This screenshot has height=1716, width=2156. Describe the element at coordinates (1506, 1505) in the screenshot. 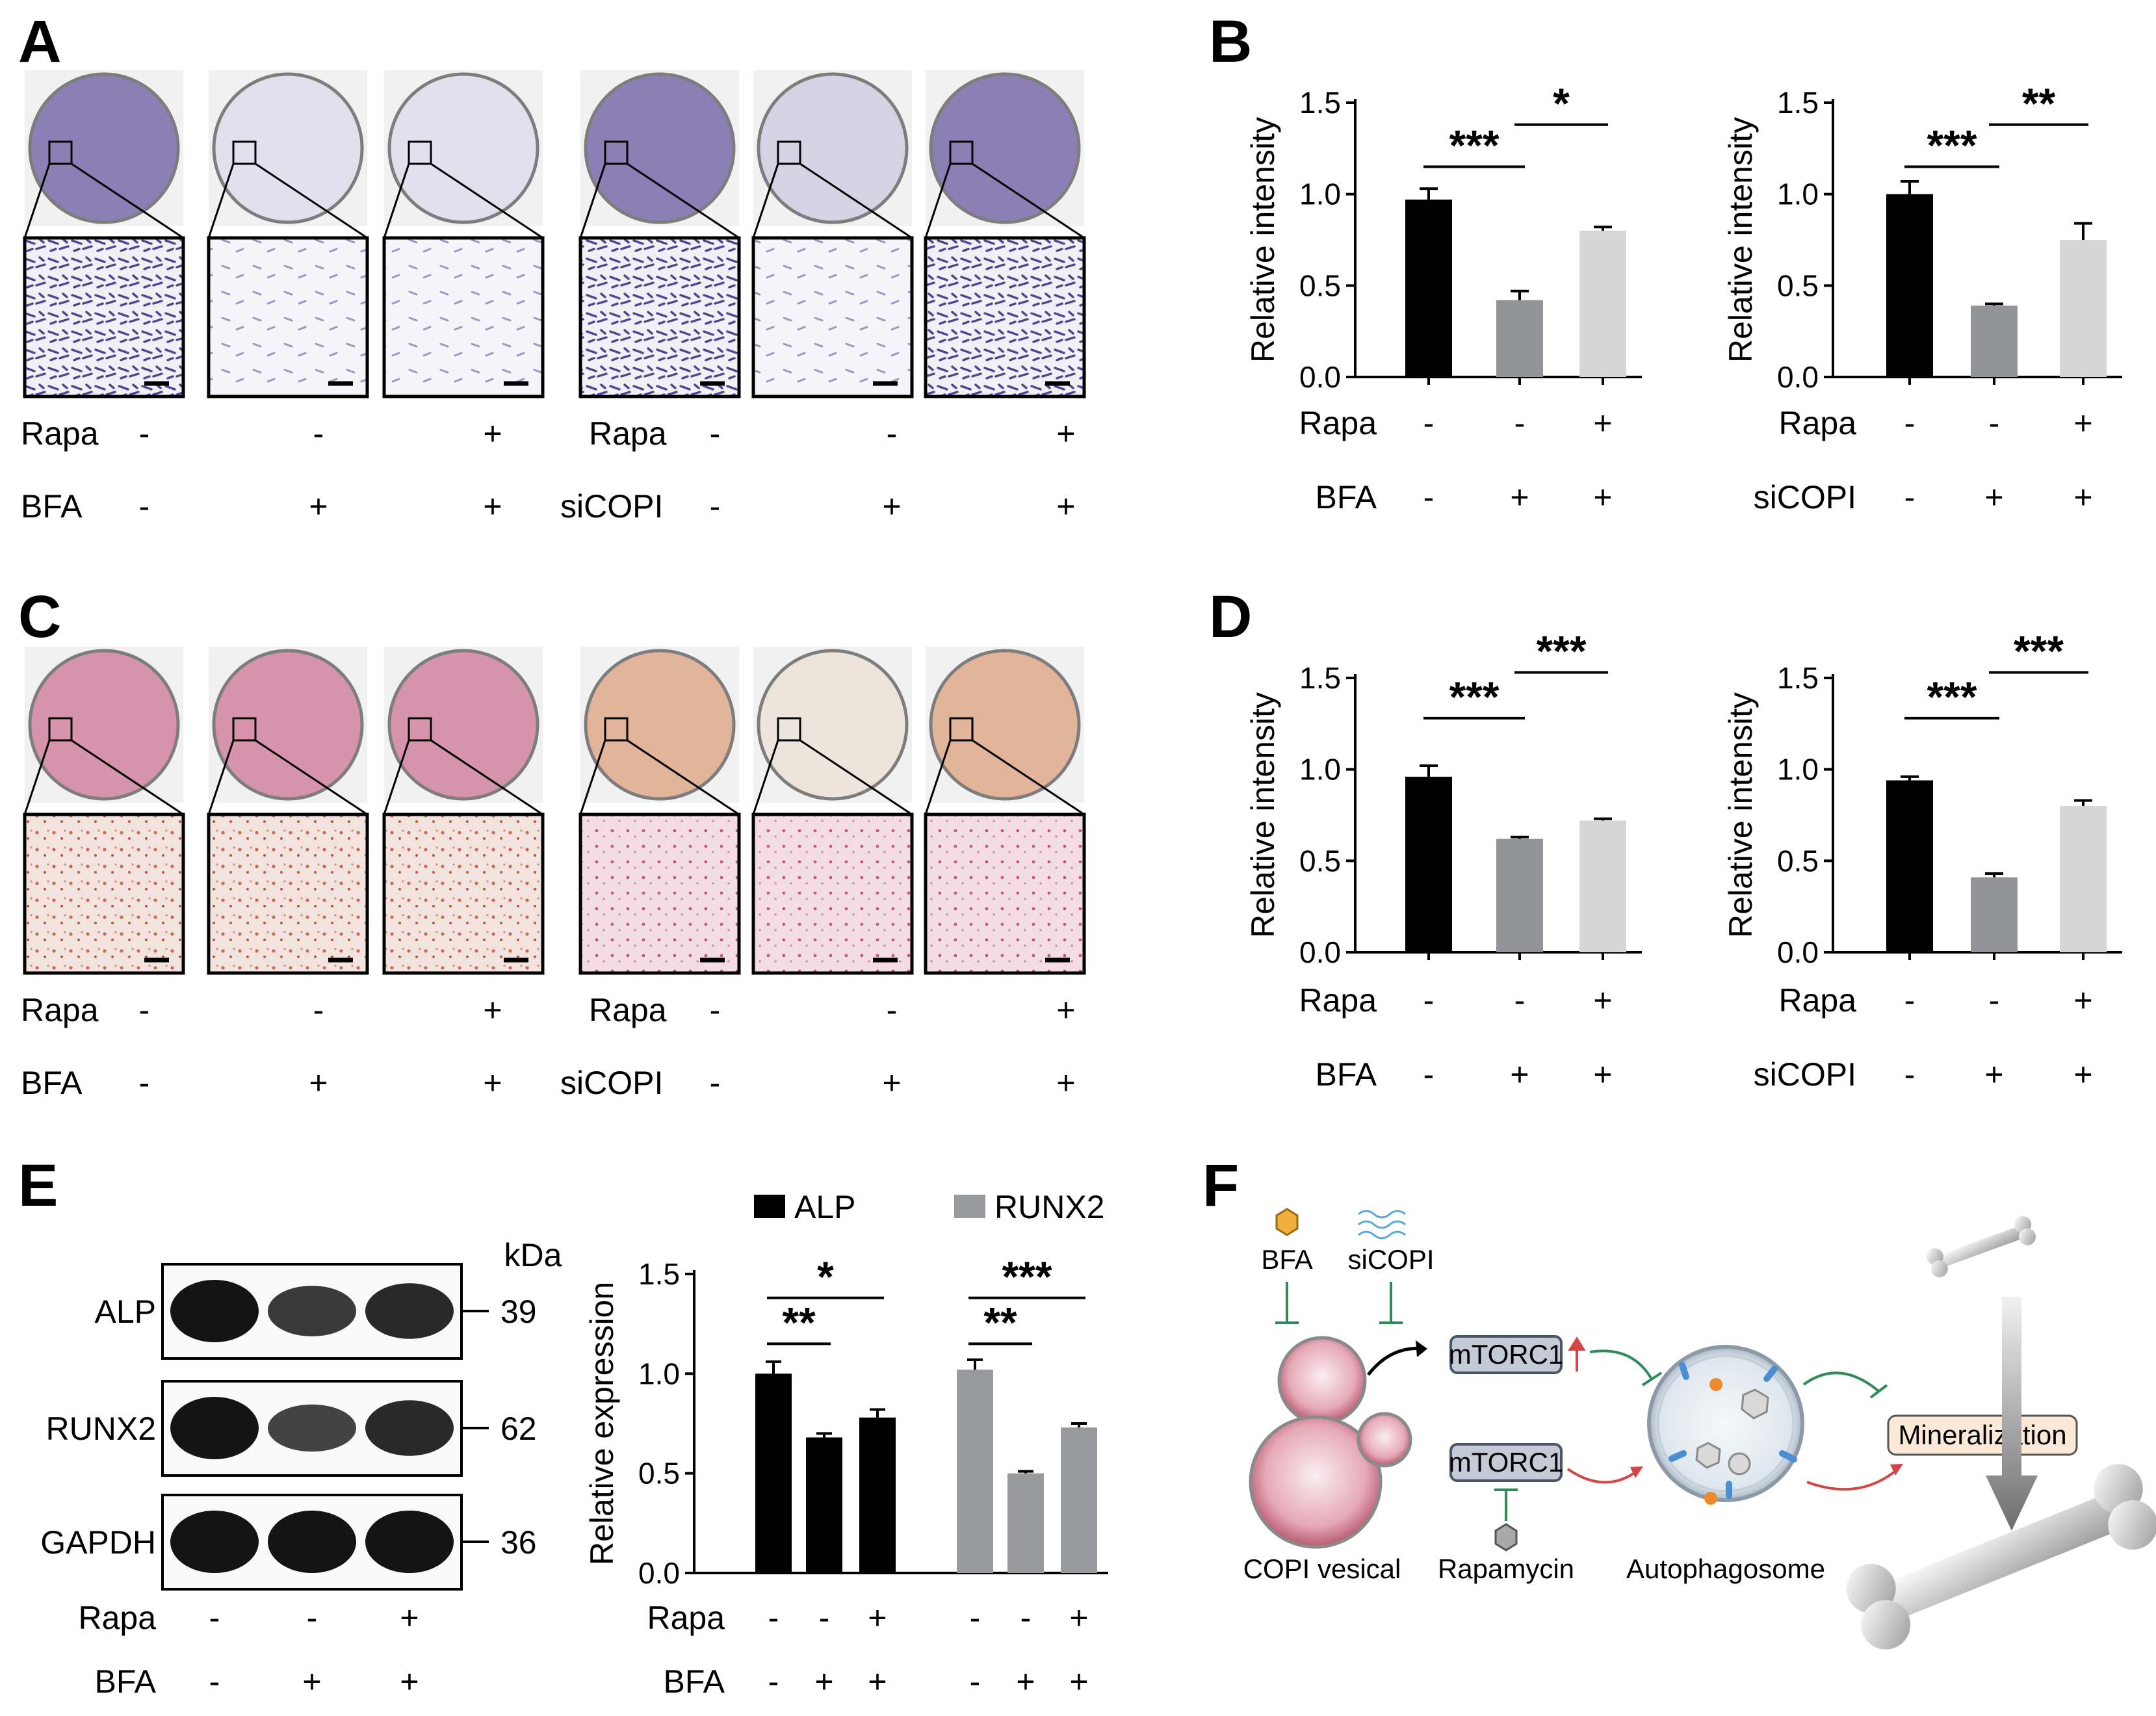

I see `inhibit-rapamycin` at that location.